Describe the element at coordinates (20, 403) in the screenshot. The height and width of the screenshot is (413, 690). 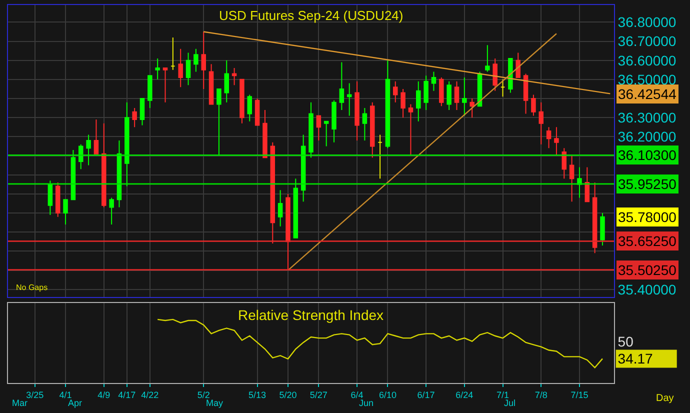
I see `text: Mar` at that location.